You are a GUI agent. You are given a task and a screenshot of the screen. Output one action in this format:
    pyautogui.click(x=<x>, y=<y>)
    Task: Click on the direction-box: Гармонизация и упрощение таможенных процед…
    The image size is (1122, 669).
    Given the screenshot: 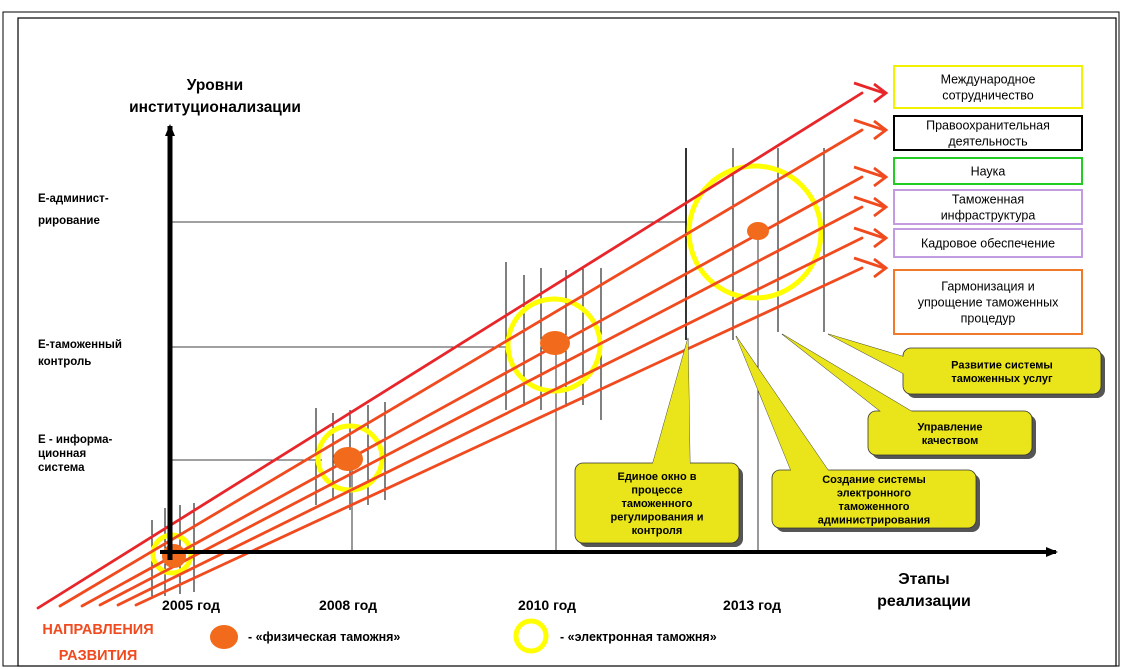 What is the action you would take?
    pyautogui.click(x=988, y=302)
    